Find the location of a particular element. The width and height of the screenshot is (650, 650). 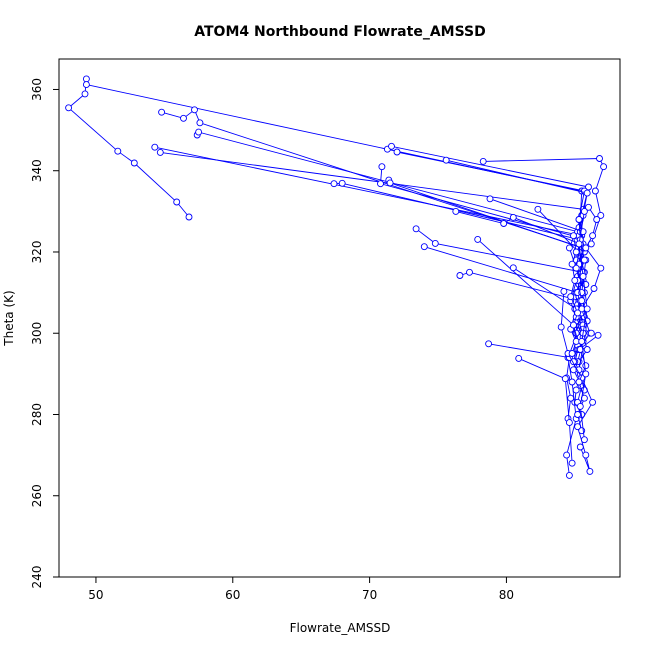

y-tick-label: 320 is located at coordinates (37, 252).